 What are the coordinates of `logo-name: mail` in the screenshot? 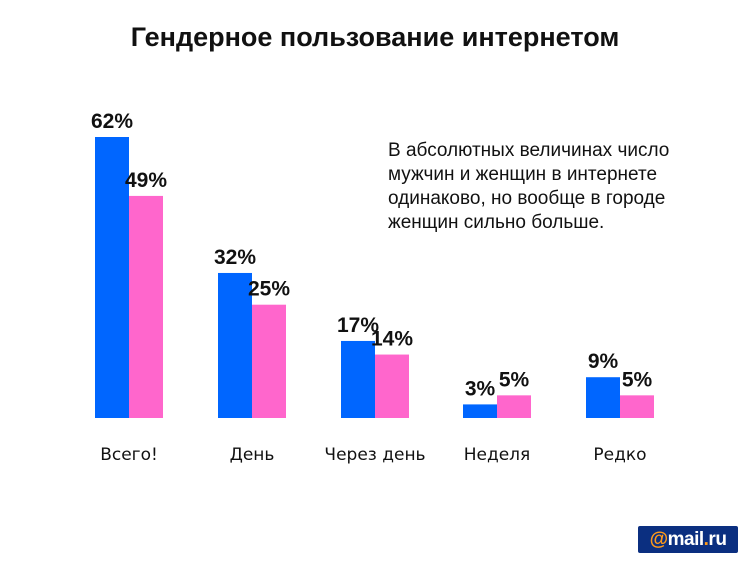 It's located at (686, 539).